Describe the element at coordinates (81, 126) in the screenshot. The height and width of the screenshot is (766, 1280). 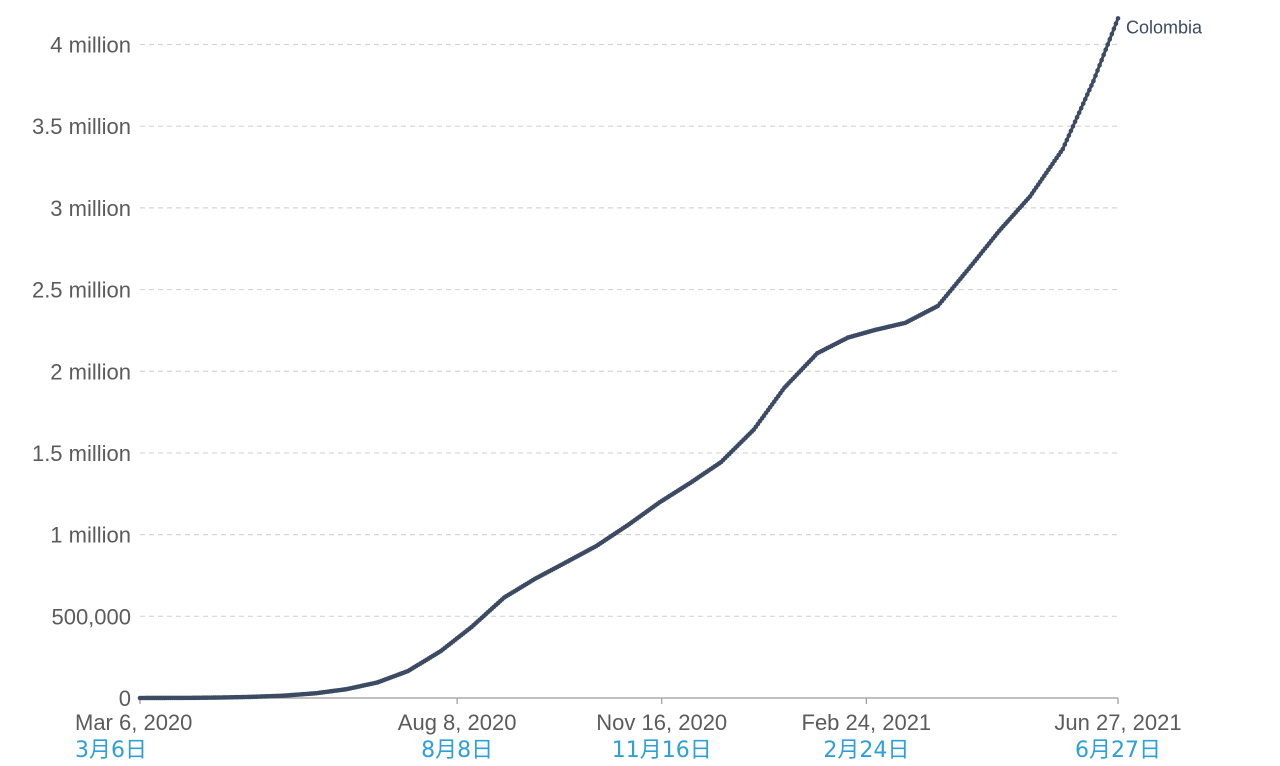
I see `y-tick-label: 3.5 million` at that location.